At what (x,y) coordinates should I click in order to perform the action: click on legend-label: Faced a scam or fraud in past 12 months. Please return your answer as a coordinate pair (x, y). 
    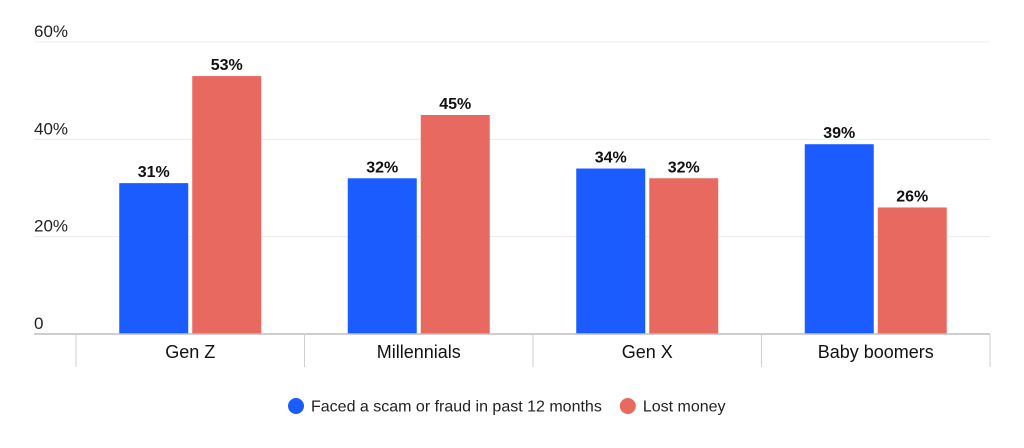
    Looking at the image, I should click on (456, 407).